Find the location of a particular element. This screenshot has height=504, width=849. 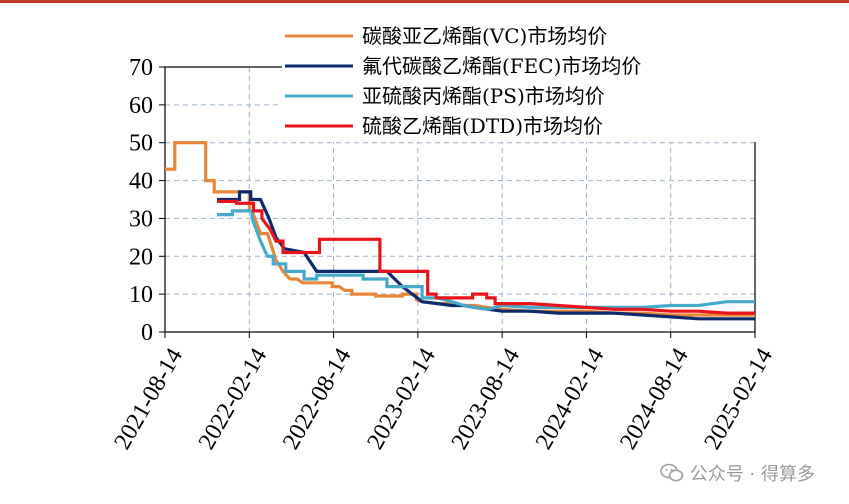

watermark: 公众号 · 得算多 is located at coordinates (737, 473).